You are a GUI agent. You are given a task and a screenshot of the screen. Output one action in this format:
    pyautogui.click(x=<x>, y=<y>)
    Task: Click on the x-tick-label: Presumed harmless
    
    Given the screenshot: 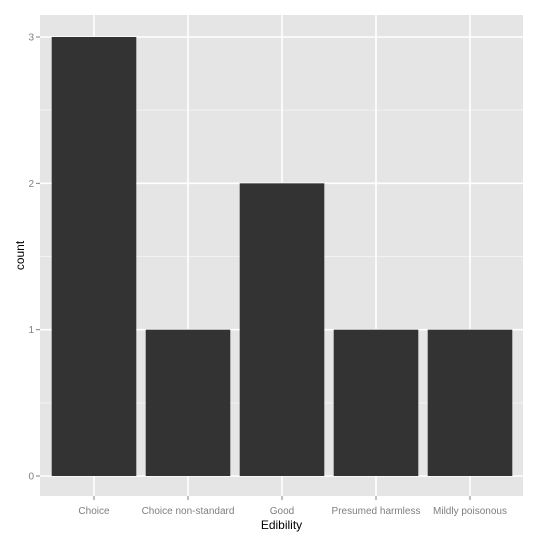 What is the action you would take?
    pyautogui.click(x=376, y=511)
    